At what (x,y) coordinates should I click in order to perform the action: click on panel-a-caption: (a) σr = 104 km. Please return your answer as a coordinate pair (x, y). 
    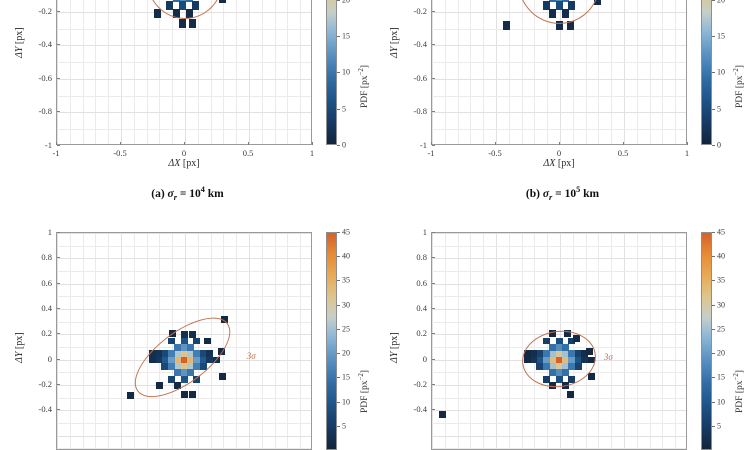
    Looking at the image, I should click on (187, 194).